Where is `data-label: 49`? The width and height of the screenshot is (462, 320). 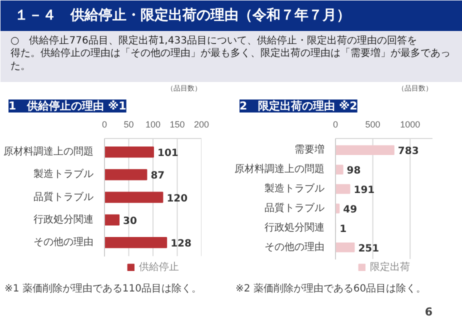
data-label: 49 is located at coordinates (350, 210).